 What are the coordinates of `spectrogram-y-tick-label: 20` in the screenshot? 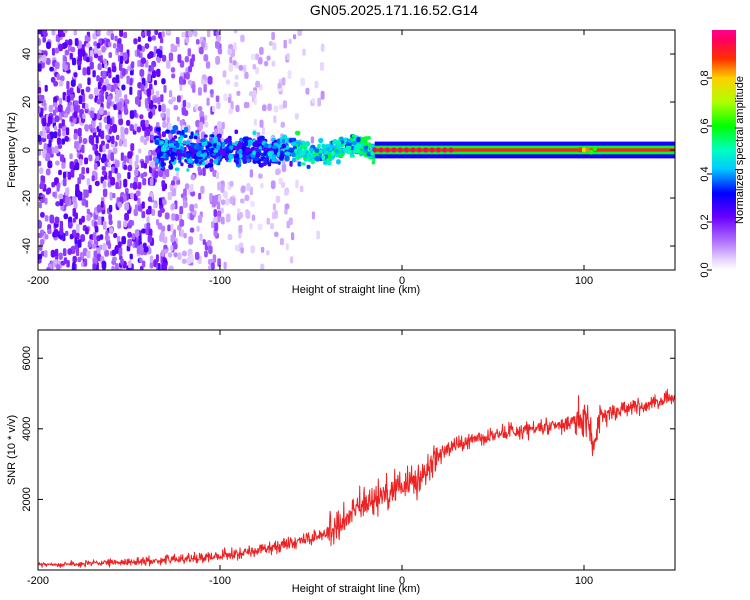 It's located at (27, 102).